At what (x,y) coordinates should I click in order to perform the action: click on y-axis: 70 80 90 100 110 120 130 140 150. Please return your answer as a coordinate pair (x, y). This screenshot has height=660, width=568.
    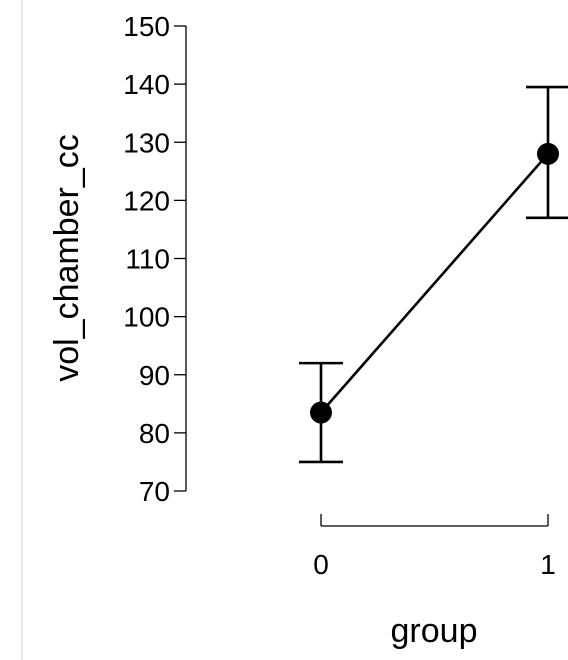
    Looking at the image, I should click on (155, 259).